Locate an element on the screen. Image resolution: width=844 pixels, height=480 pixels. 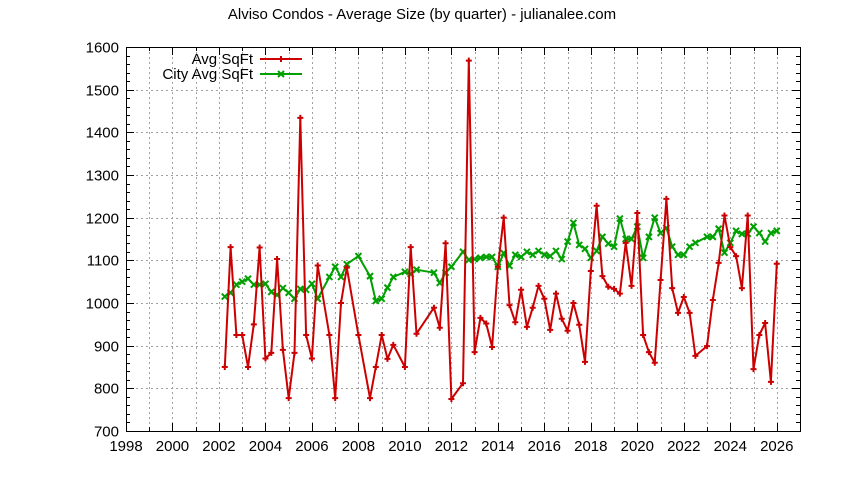
x-tick-label: 2010 is located at coordinates (404, 446).